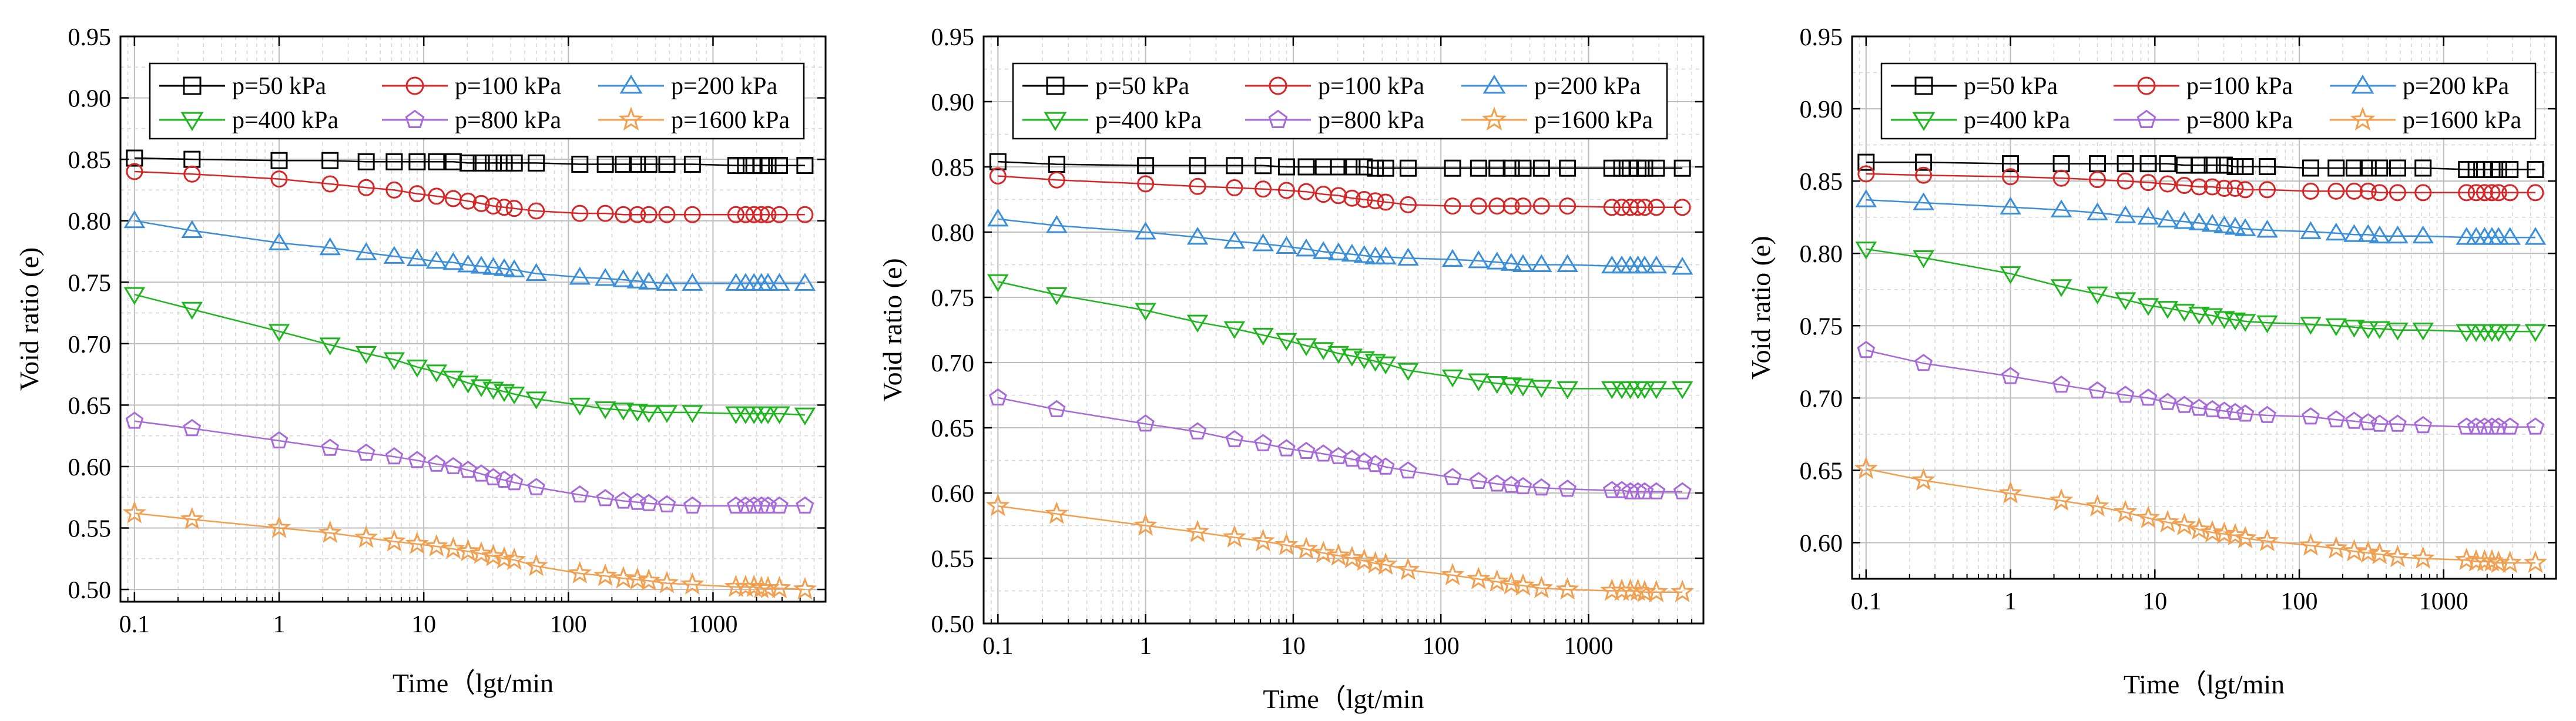  I want to click on x-tick-label: 0.1, so click(998, 646).